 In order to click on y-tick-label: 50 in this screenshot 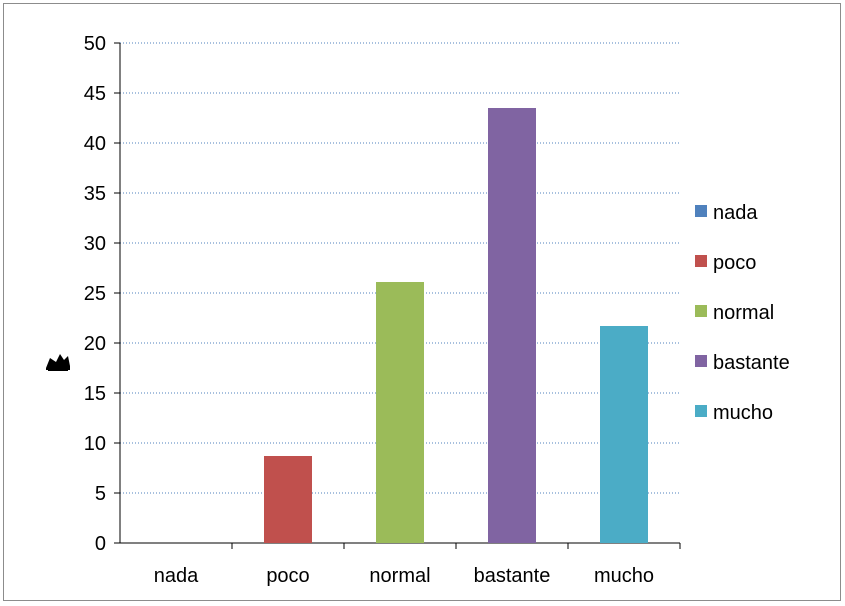, I will do `click(95, 44)`.